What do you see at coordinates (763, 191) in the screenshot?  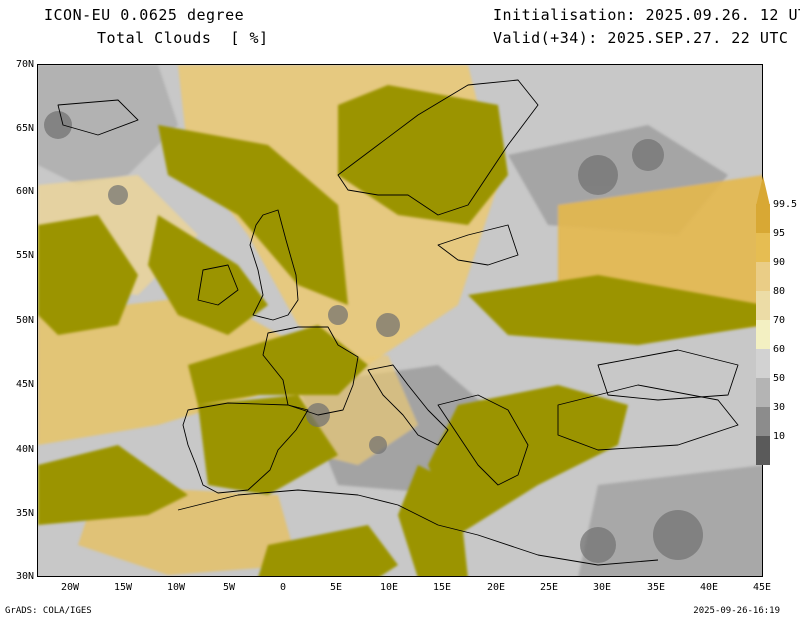 I see `colorbar-overflow-triangle` at bounding box center [763, 191].